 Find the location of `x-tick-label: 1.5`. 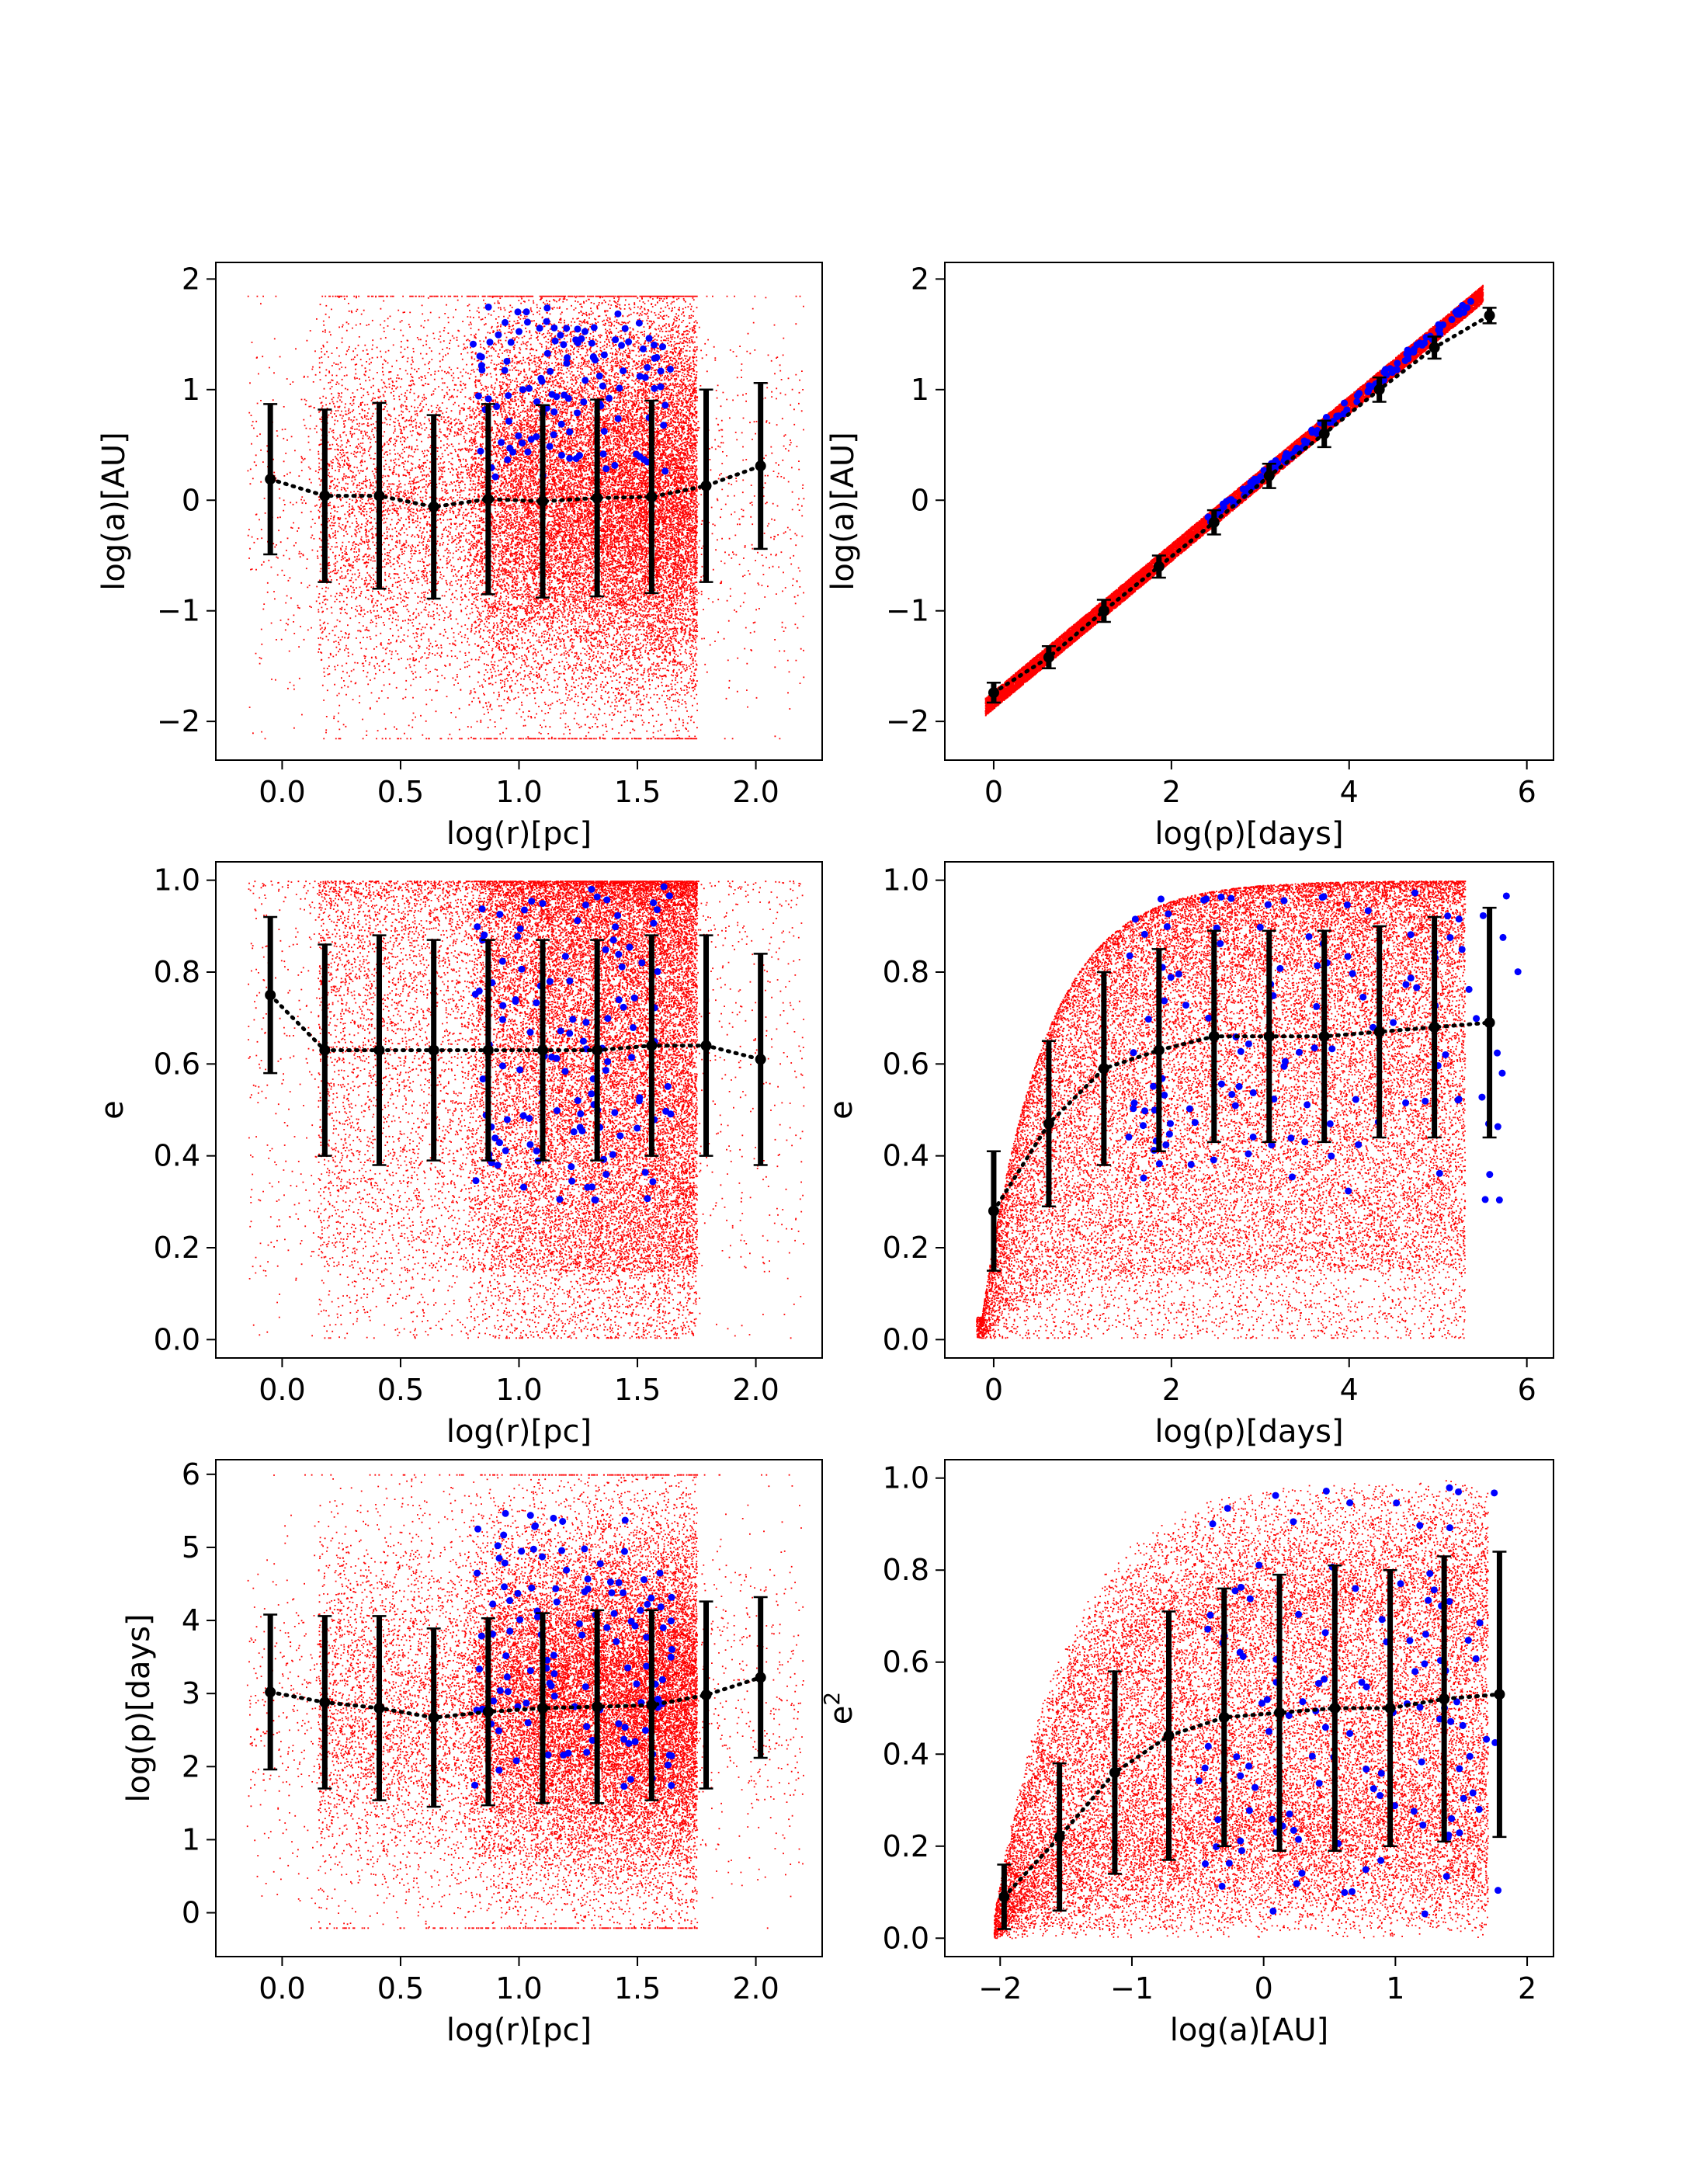

x-tick-label: 1.5 is located at coordinates (637, 792).